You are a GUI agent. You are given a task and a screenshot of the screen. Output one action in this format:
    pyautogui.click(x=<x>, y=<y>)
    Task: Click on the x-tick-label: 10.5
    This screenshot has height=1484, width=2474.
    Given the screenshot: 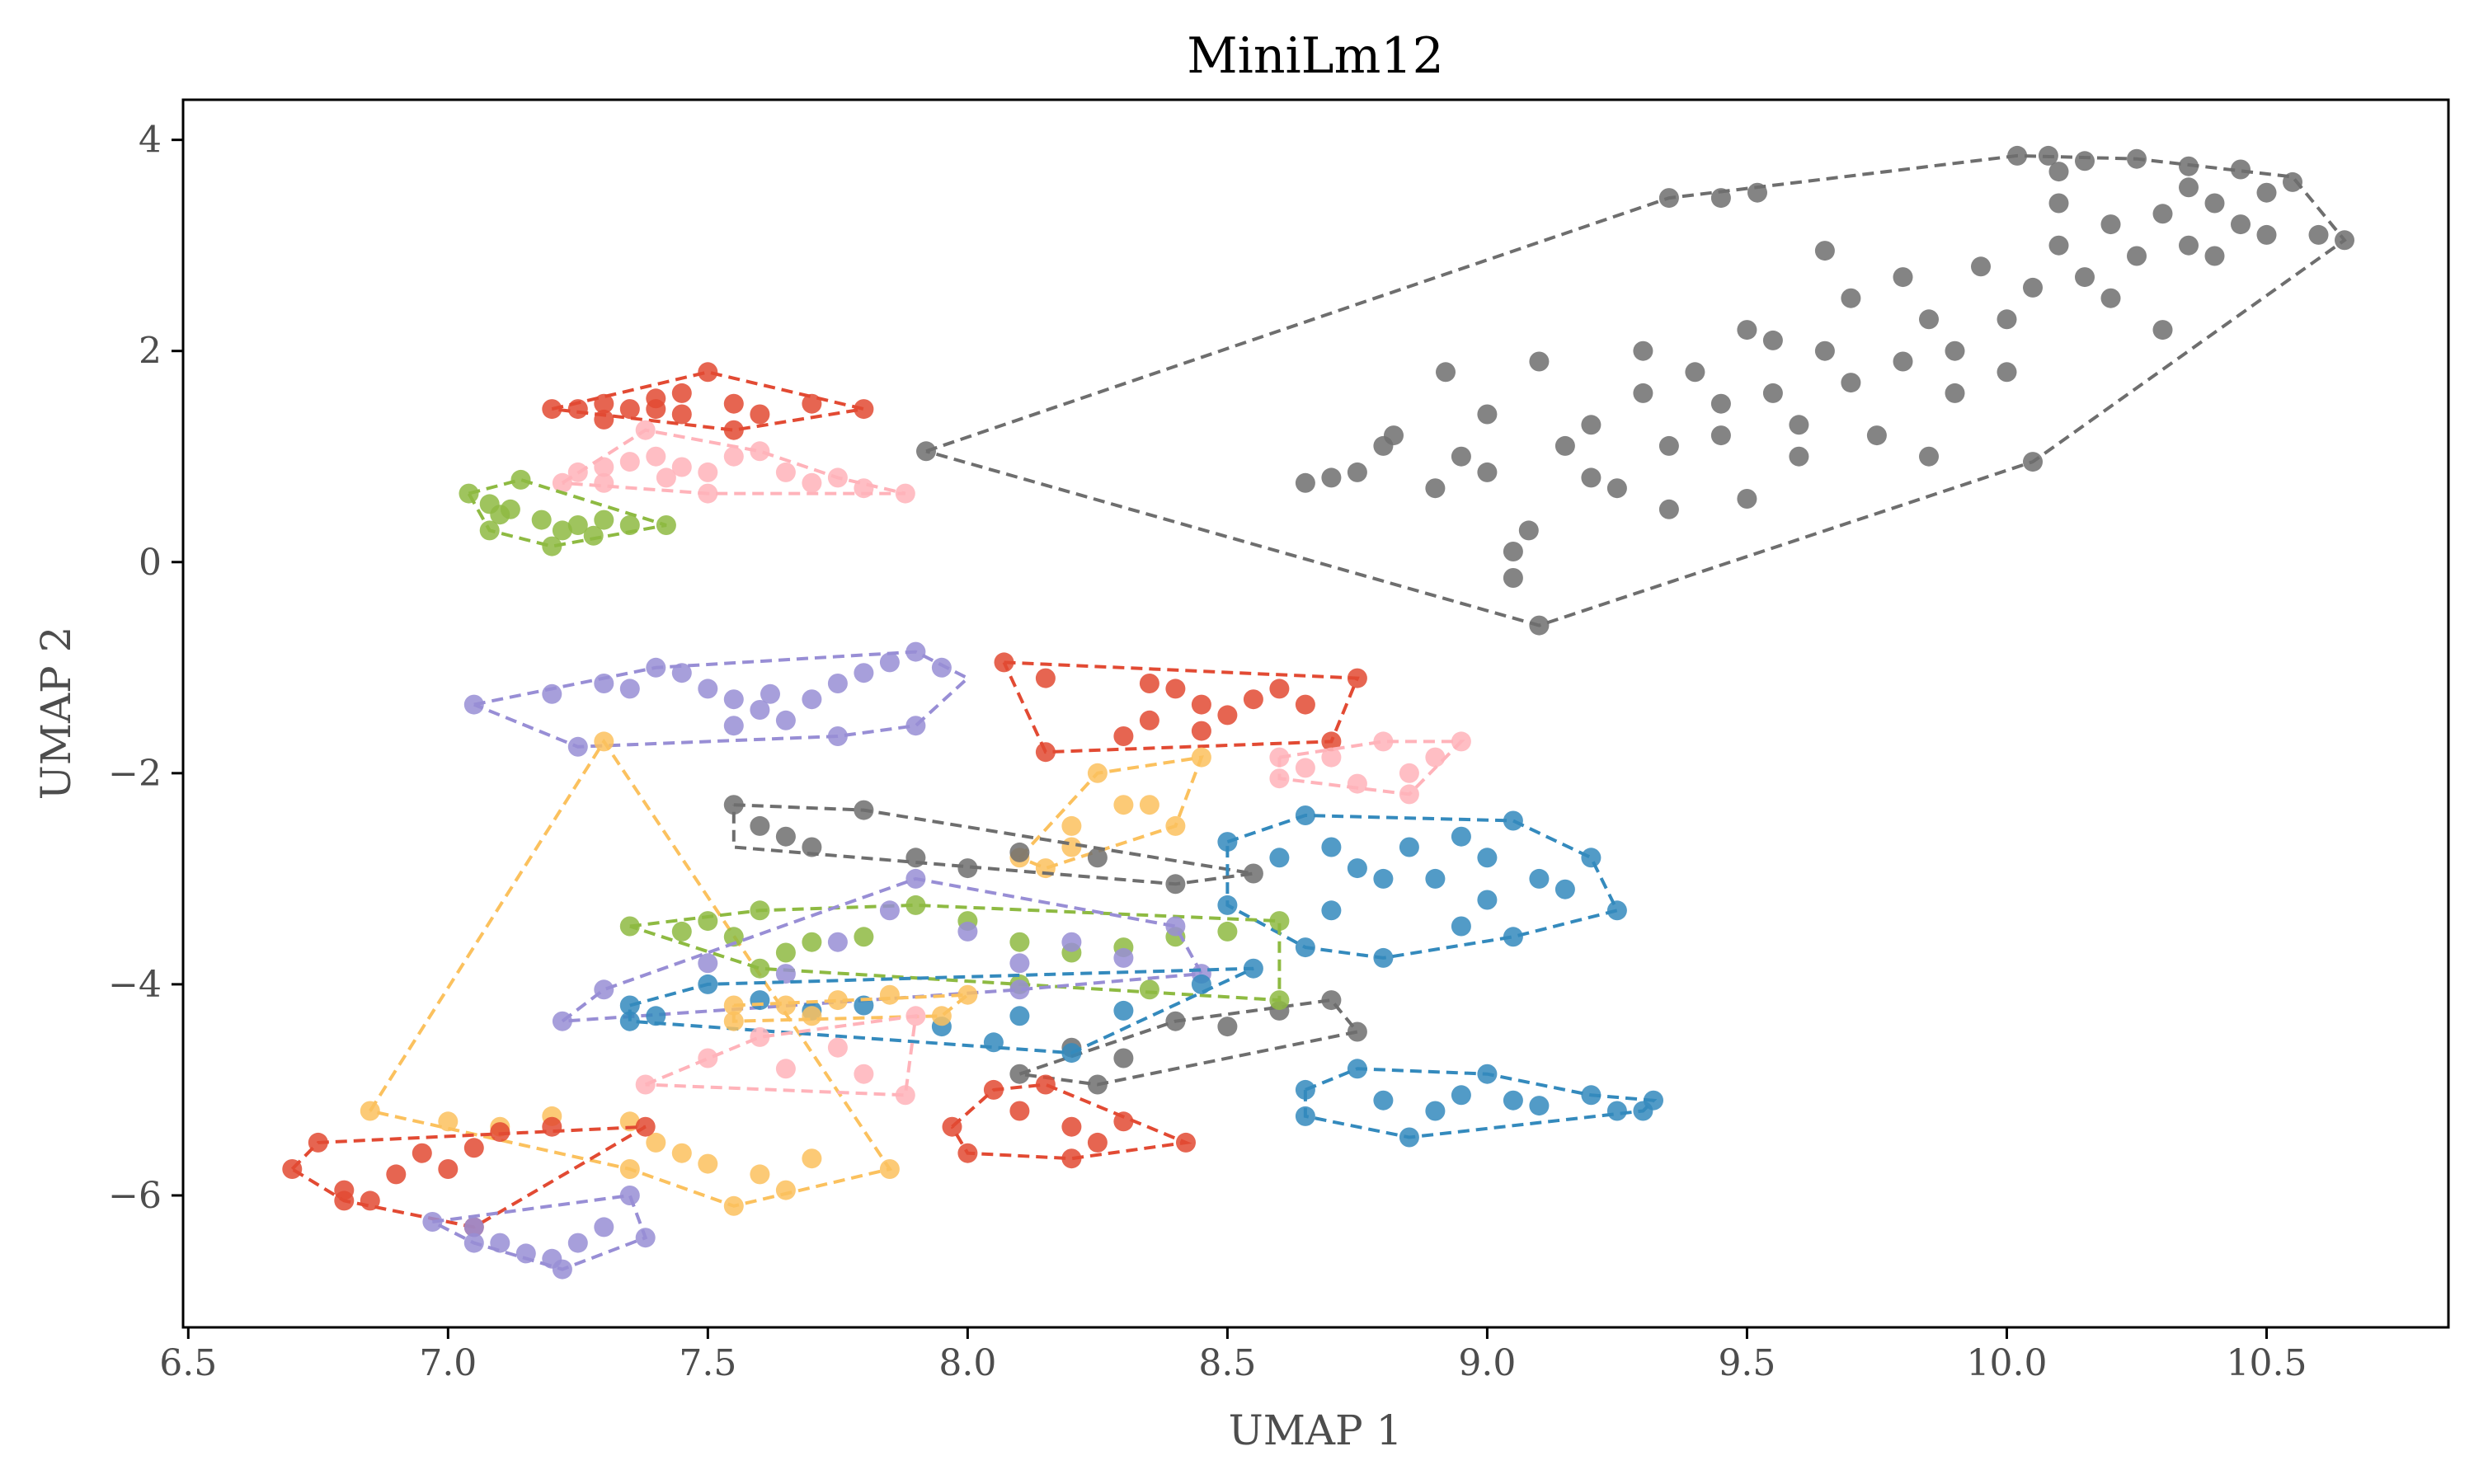 What is the action you would take?
    pyautogui.click(x=2266, y=1363)
    